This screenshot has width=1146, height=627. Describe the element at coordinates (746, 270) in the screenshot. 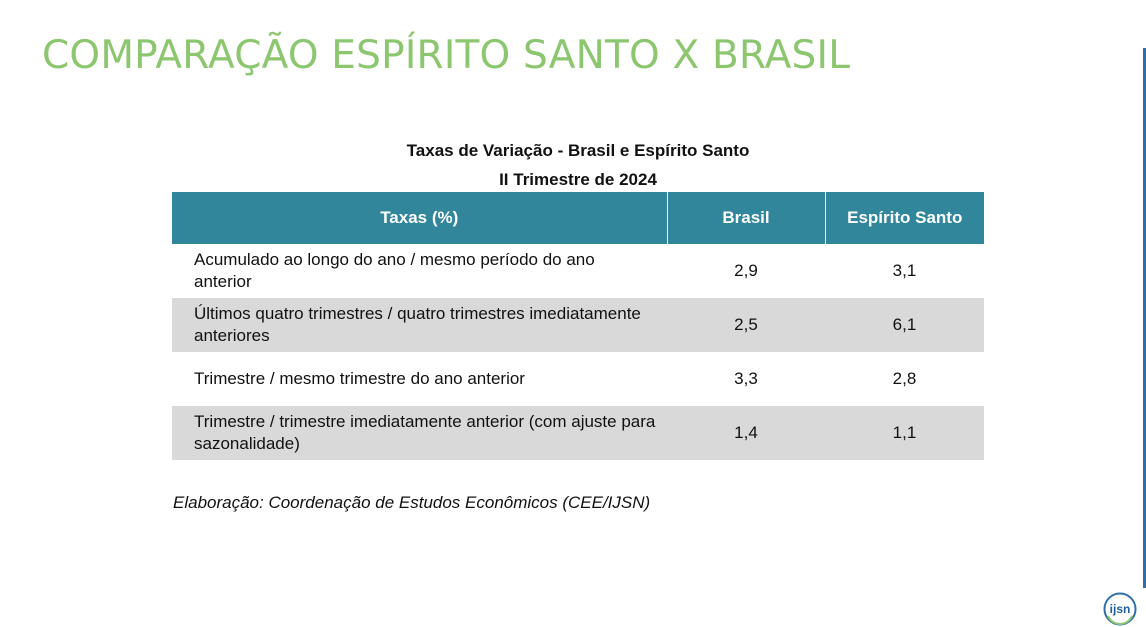

I see `row-value-brasil: 2,9` at that location.